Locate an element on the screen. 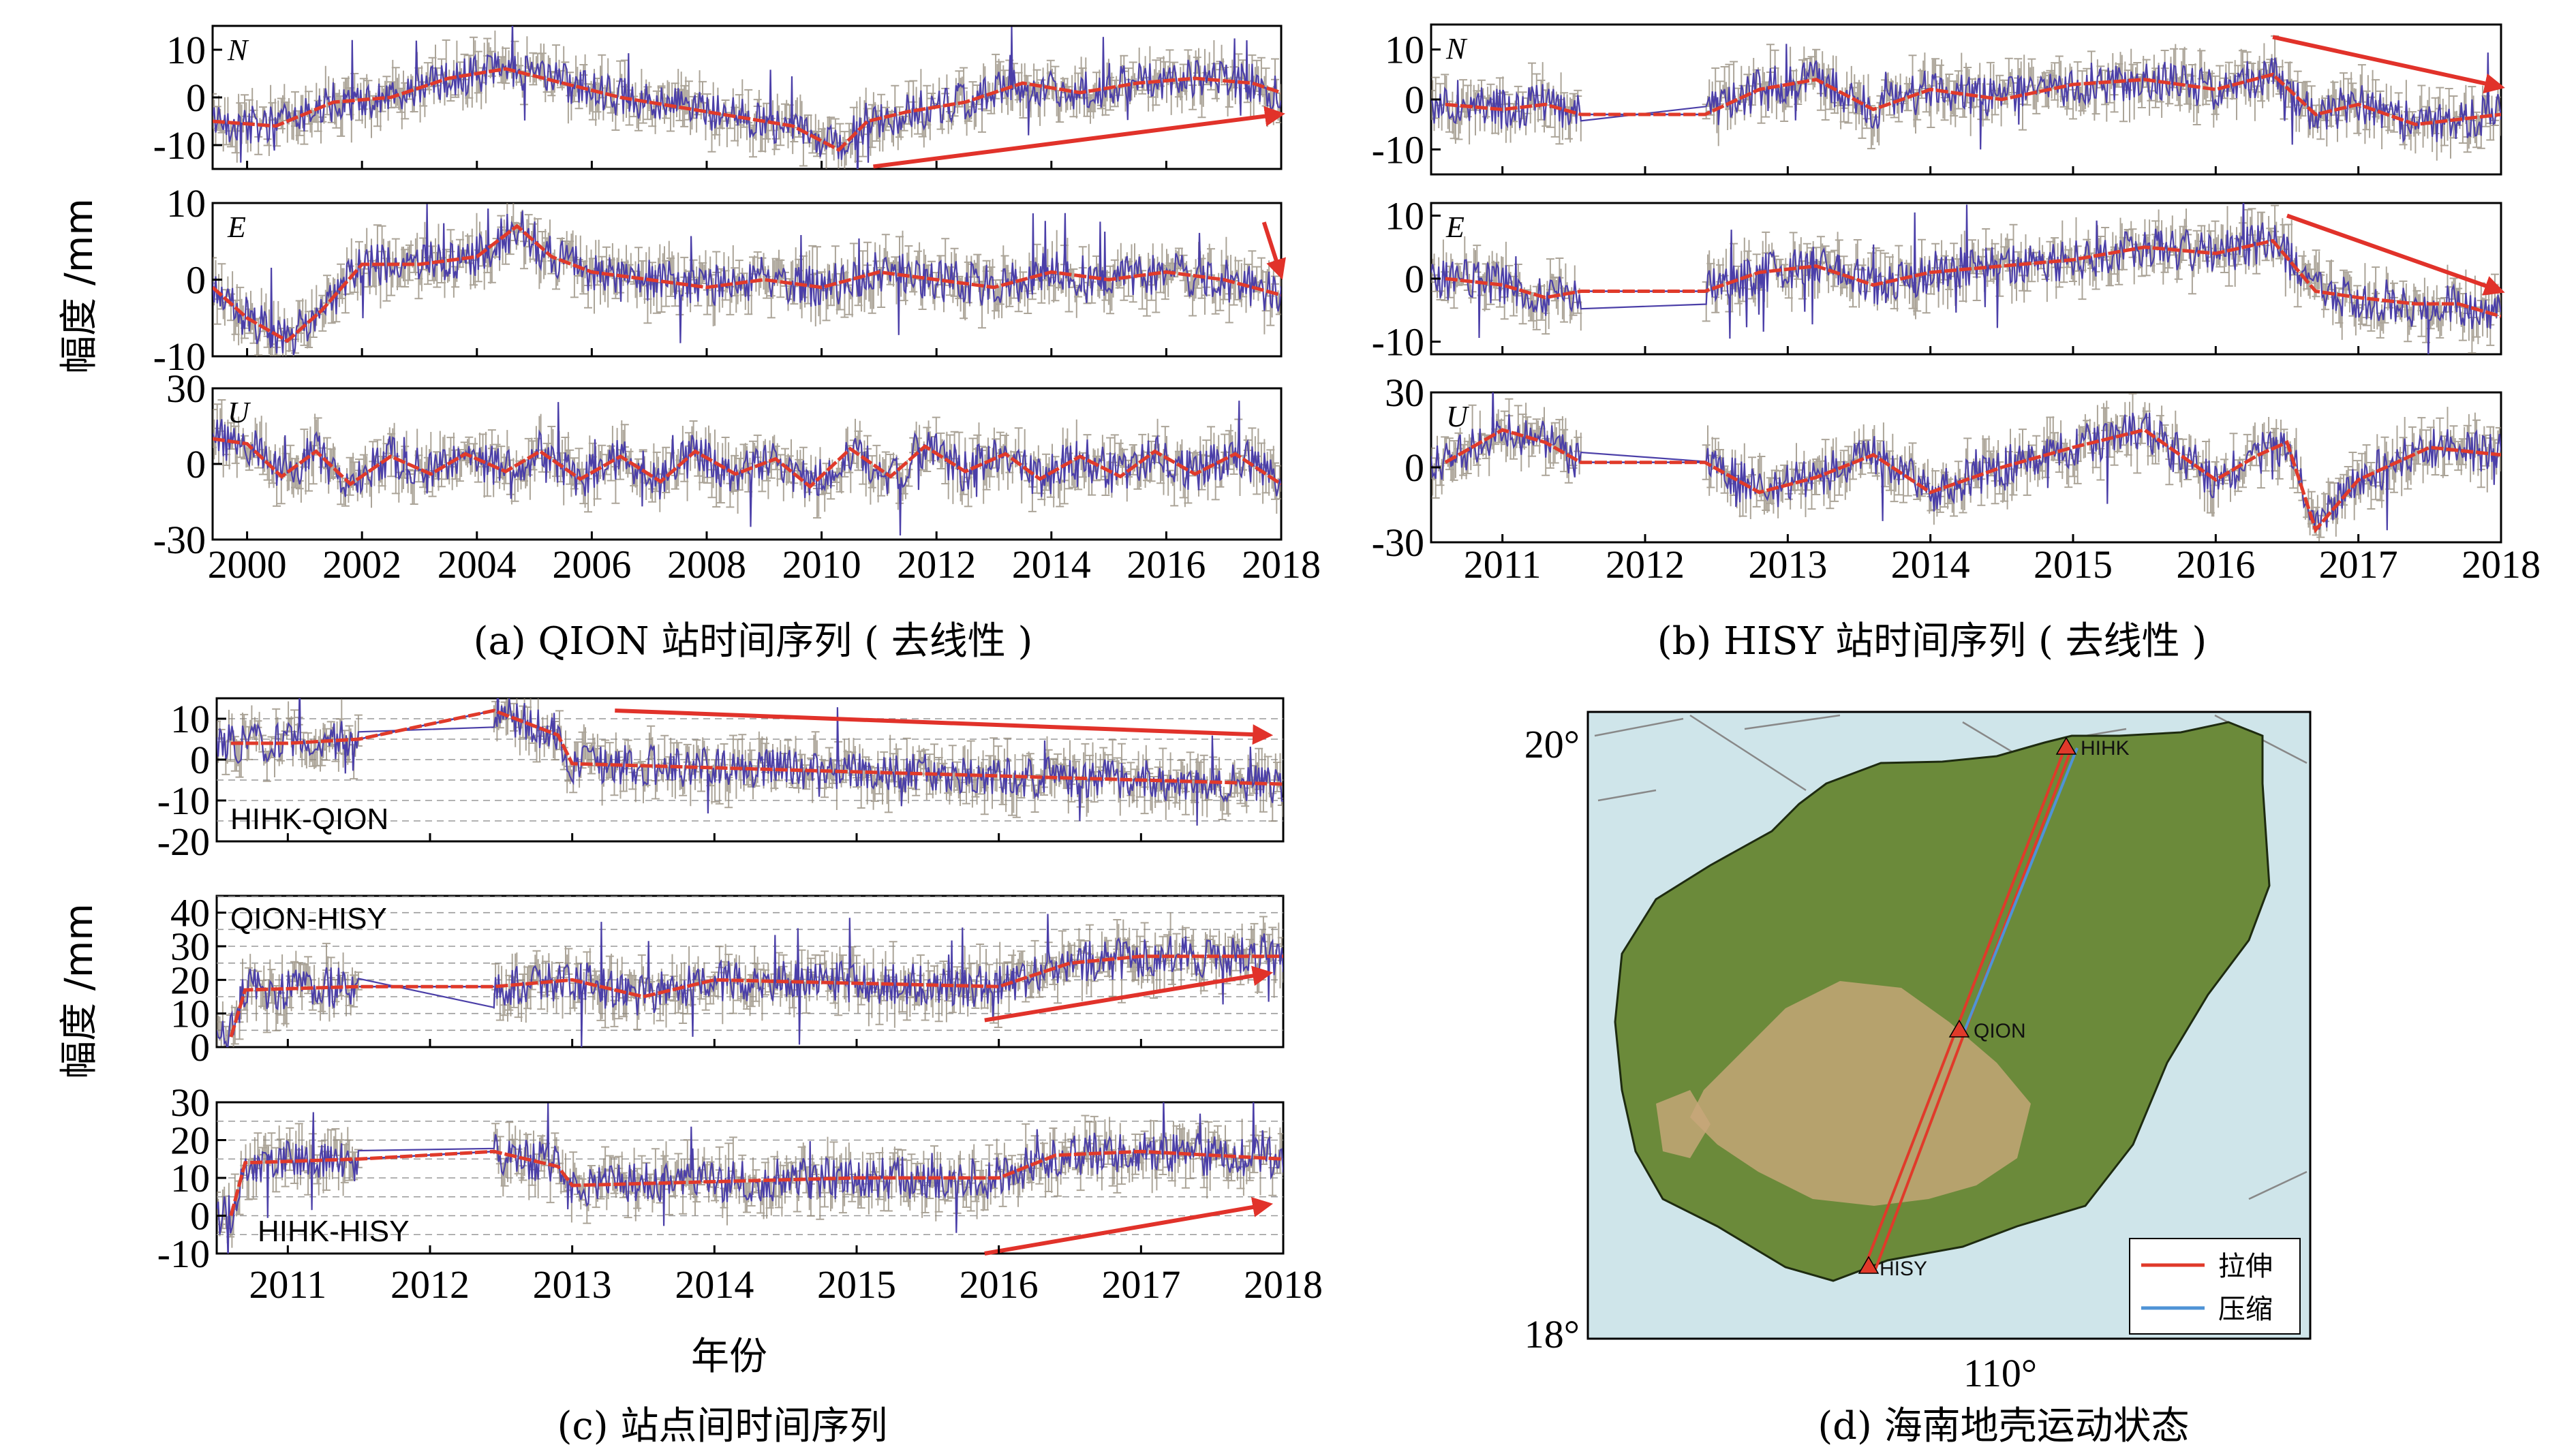  legend-compress-label: 压缩 is located at coordinates (2245, 1309).